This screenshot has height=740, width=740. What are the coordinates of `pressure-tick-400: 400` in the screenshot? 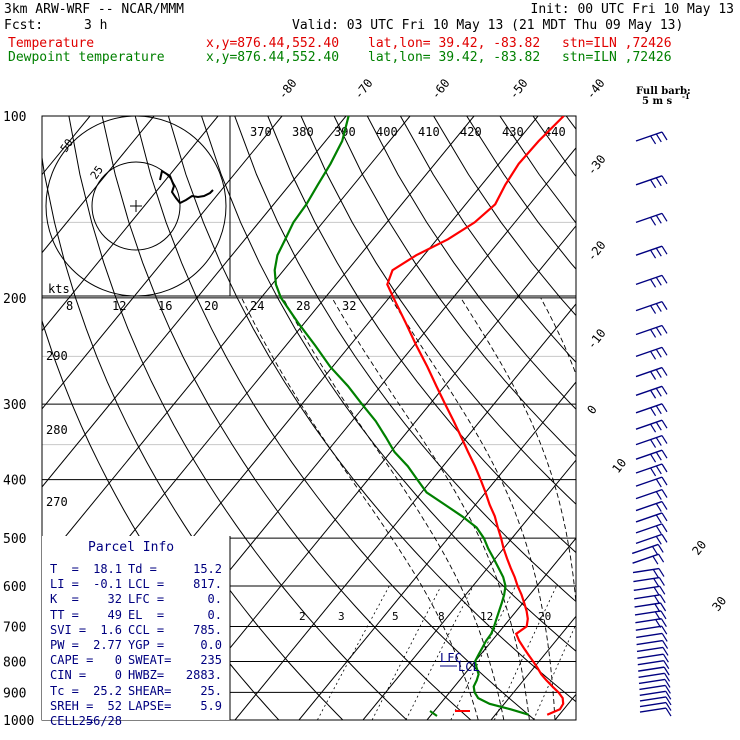 It's located at (14, 481).